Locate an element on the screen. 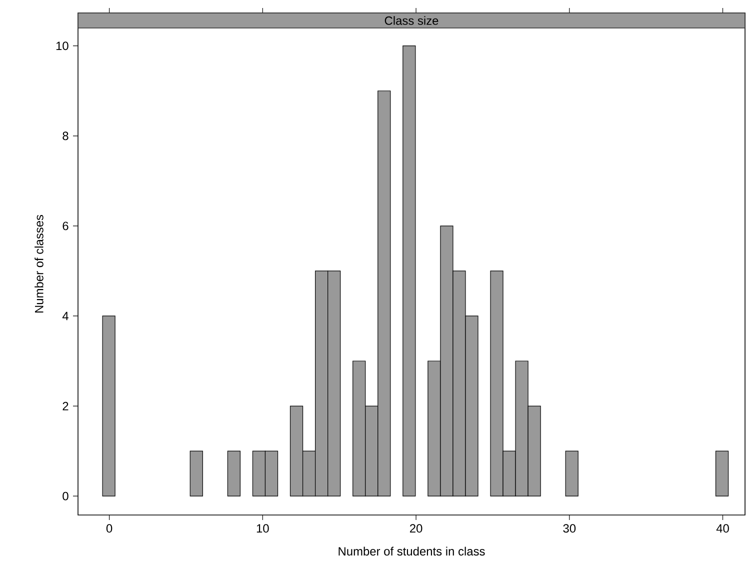  x-tick-label: 0 is located at coordinates (109, 528).